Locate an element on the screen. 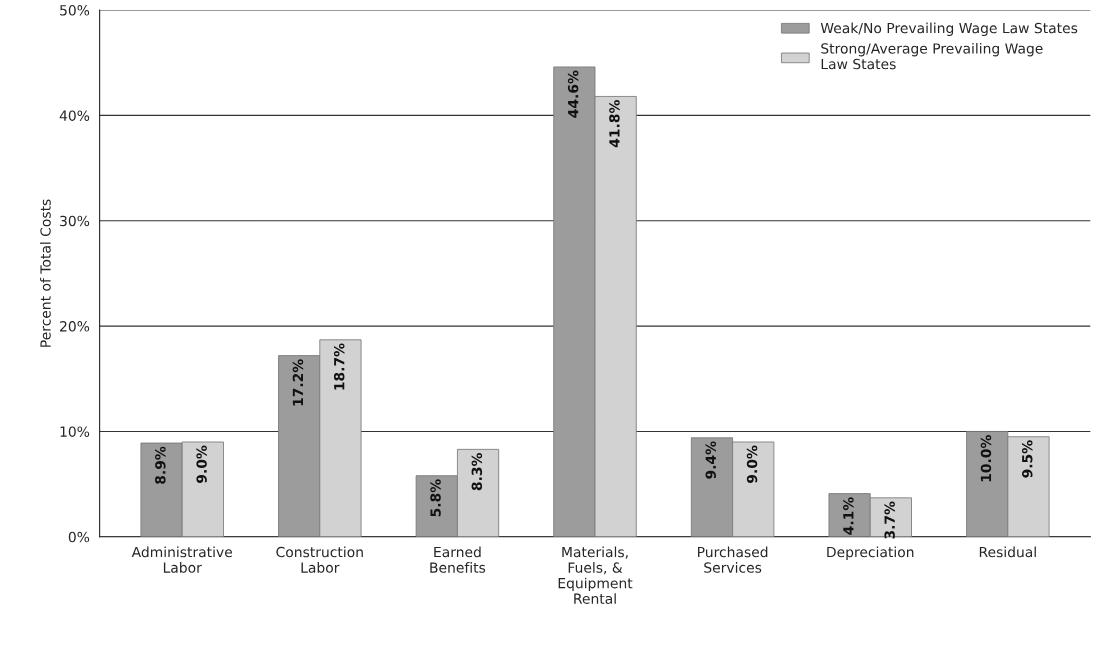 This screenshot has height=671, width=1107. data-label: 4.1% is located at coordinates (848, 516).